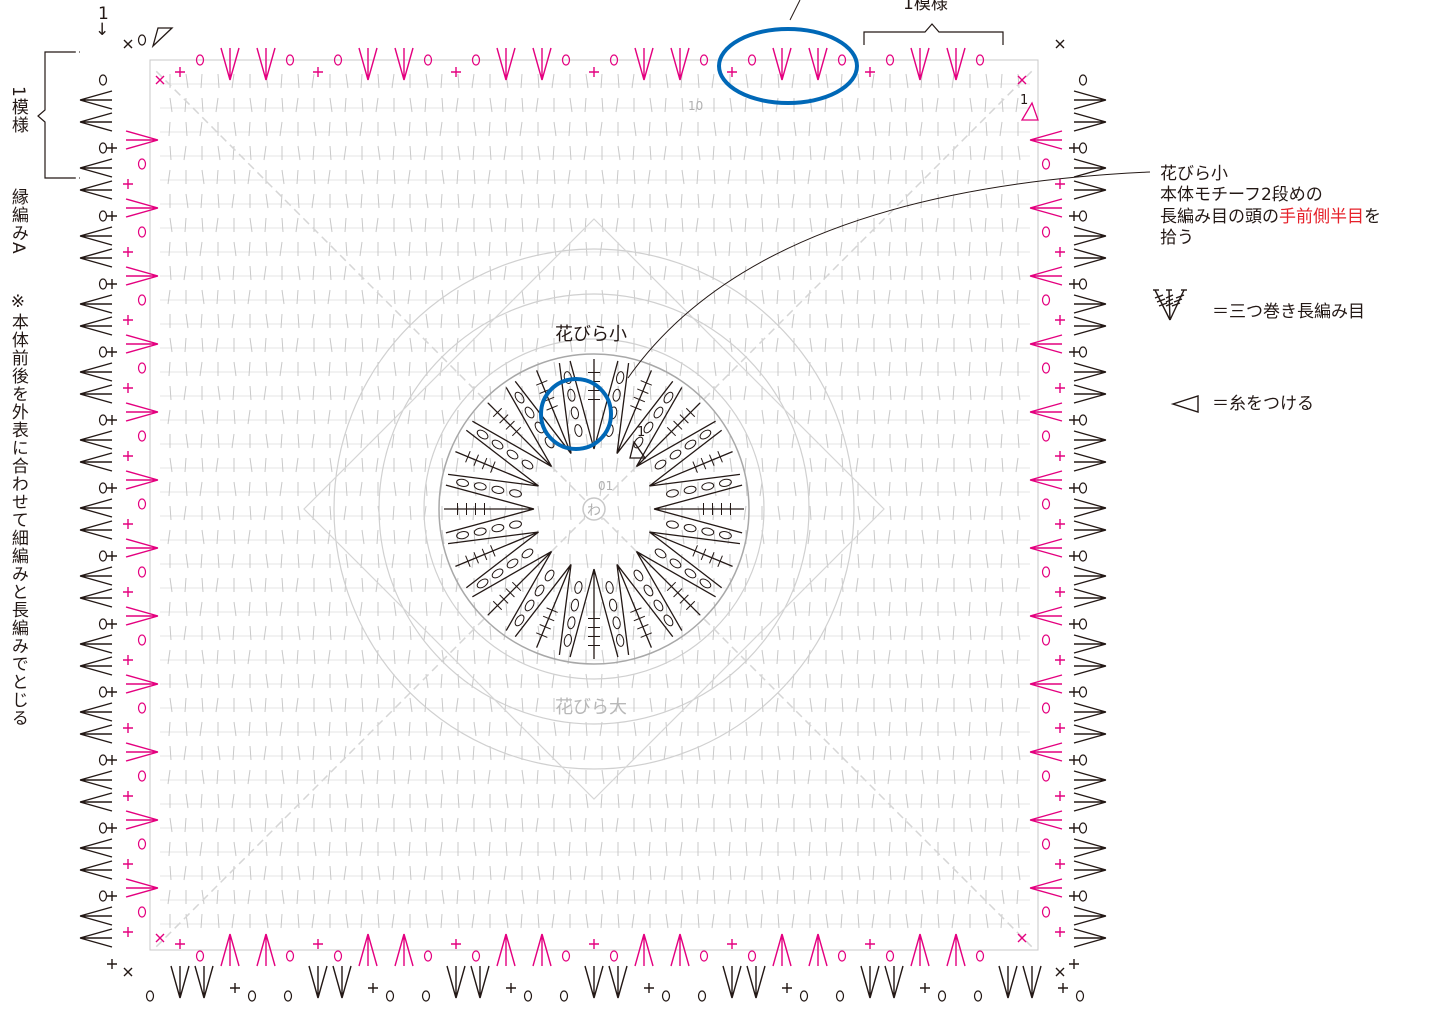 Image resolution: width=1455 pixels, height=1028 pixels. Describe the element at coordinates (1022, 938) in the screenshot. I see `corner-stitch` at that location.